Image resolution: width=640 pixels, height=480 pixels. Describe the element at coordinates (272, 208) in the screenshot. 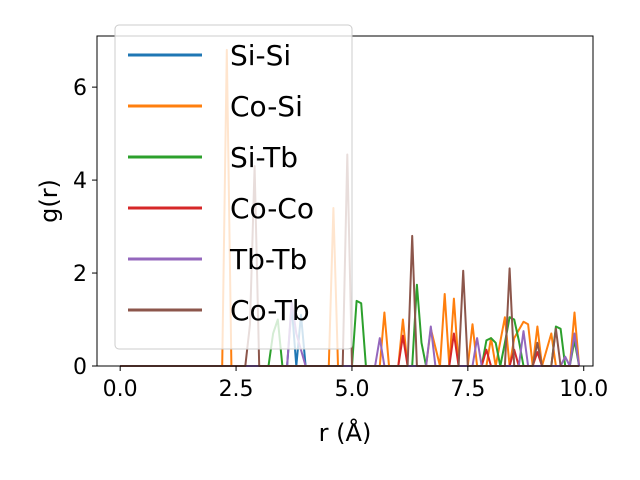

I see `legend-label-co-co: Co-Co` at that location.